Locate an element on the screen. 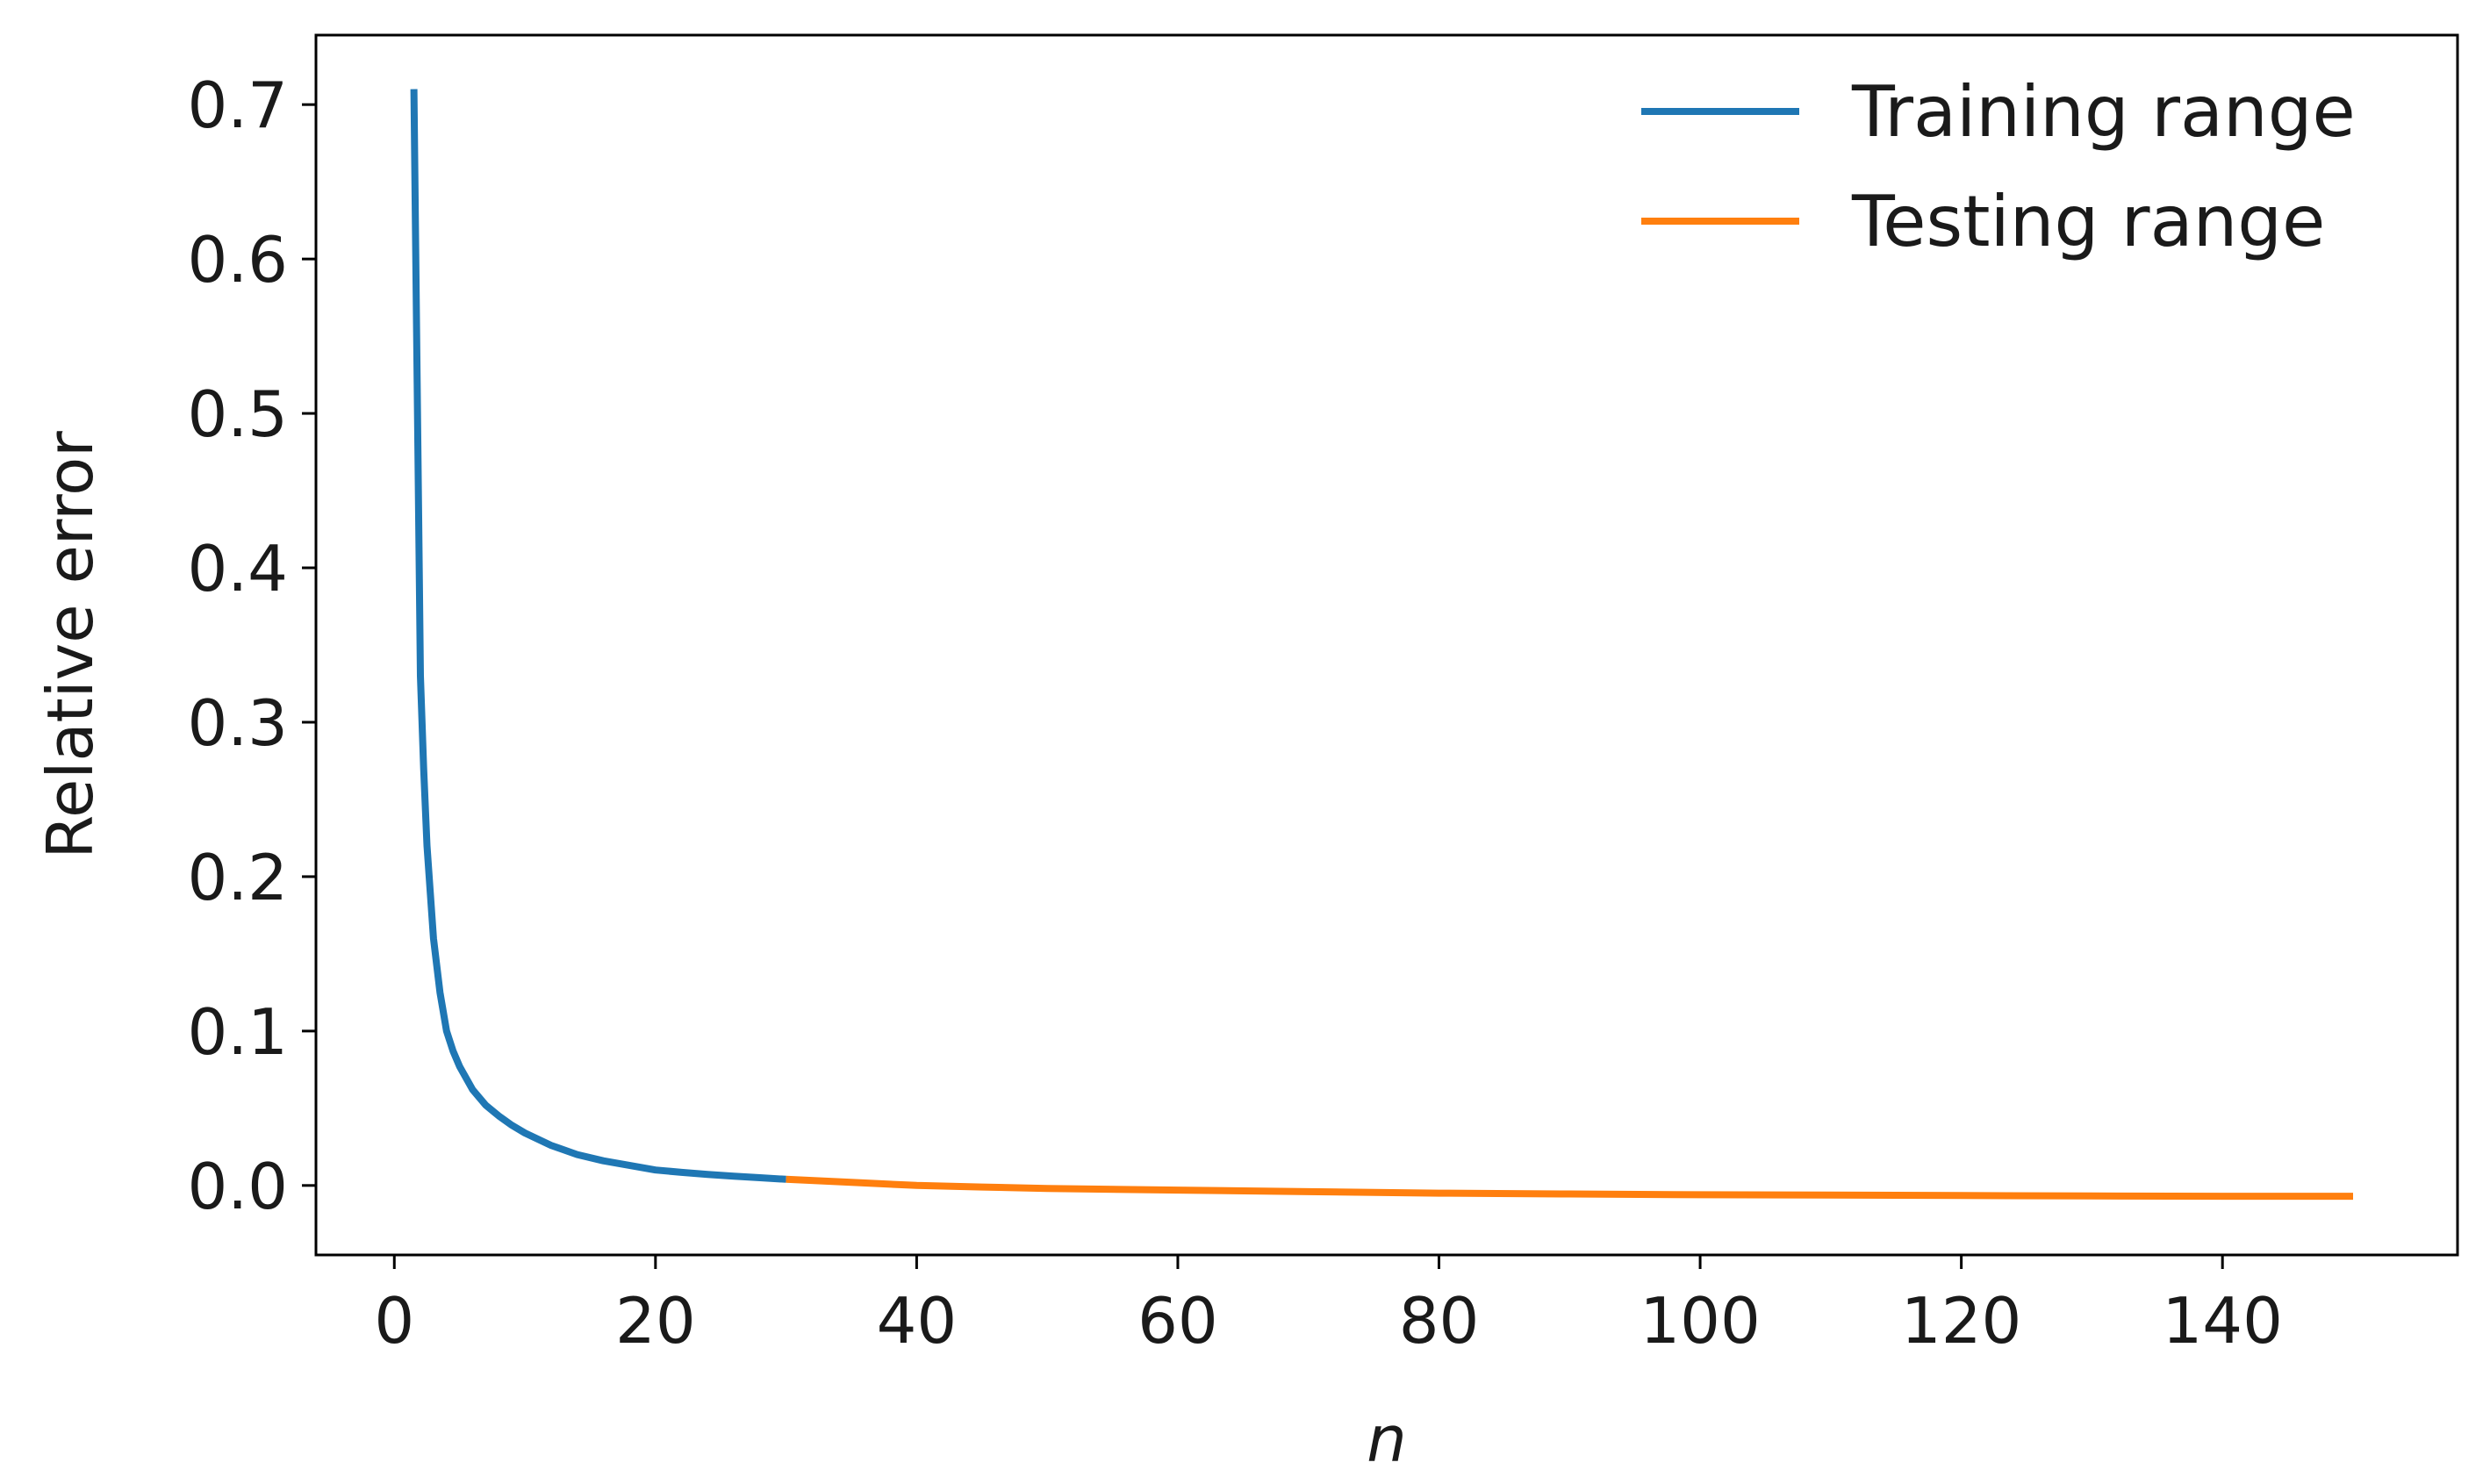 This screenshot has width=2490, height=1484. y-tick-label: 0.1 is located at coordinates (237, 1032).